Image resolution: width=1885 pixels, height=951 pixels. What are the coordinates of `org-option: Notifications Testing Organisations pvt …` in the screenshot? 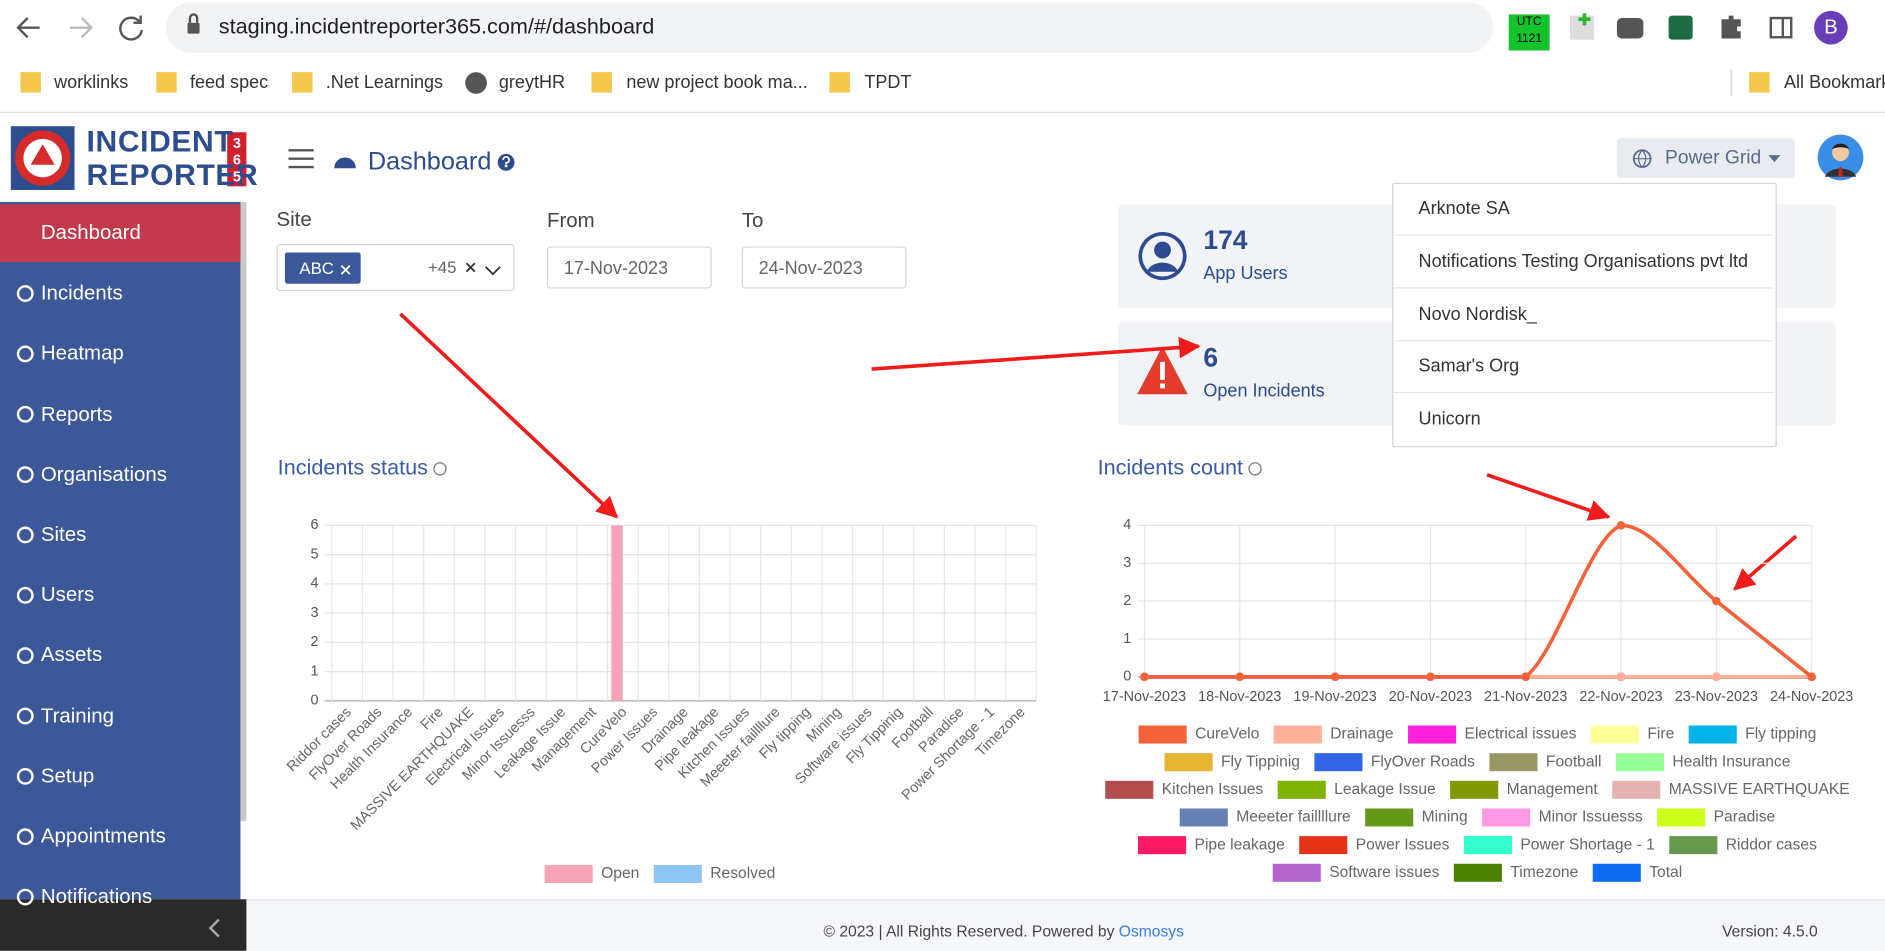 It's located at (1583, 263).